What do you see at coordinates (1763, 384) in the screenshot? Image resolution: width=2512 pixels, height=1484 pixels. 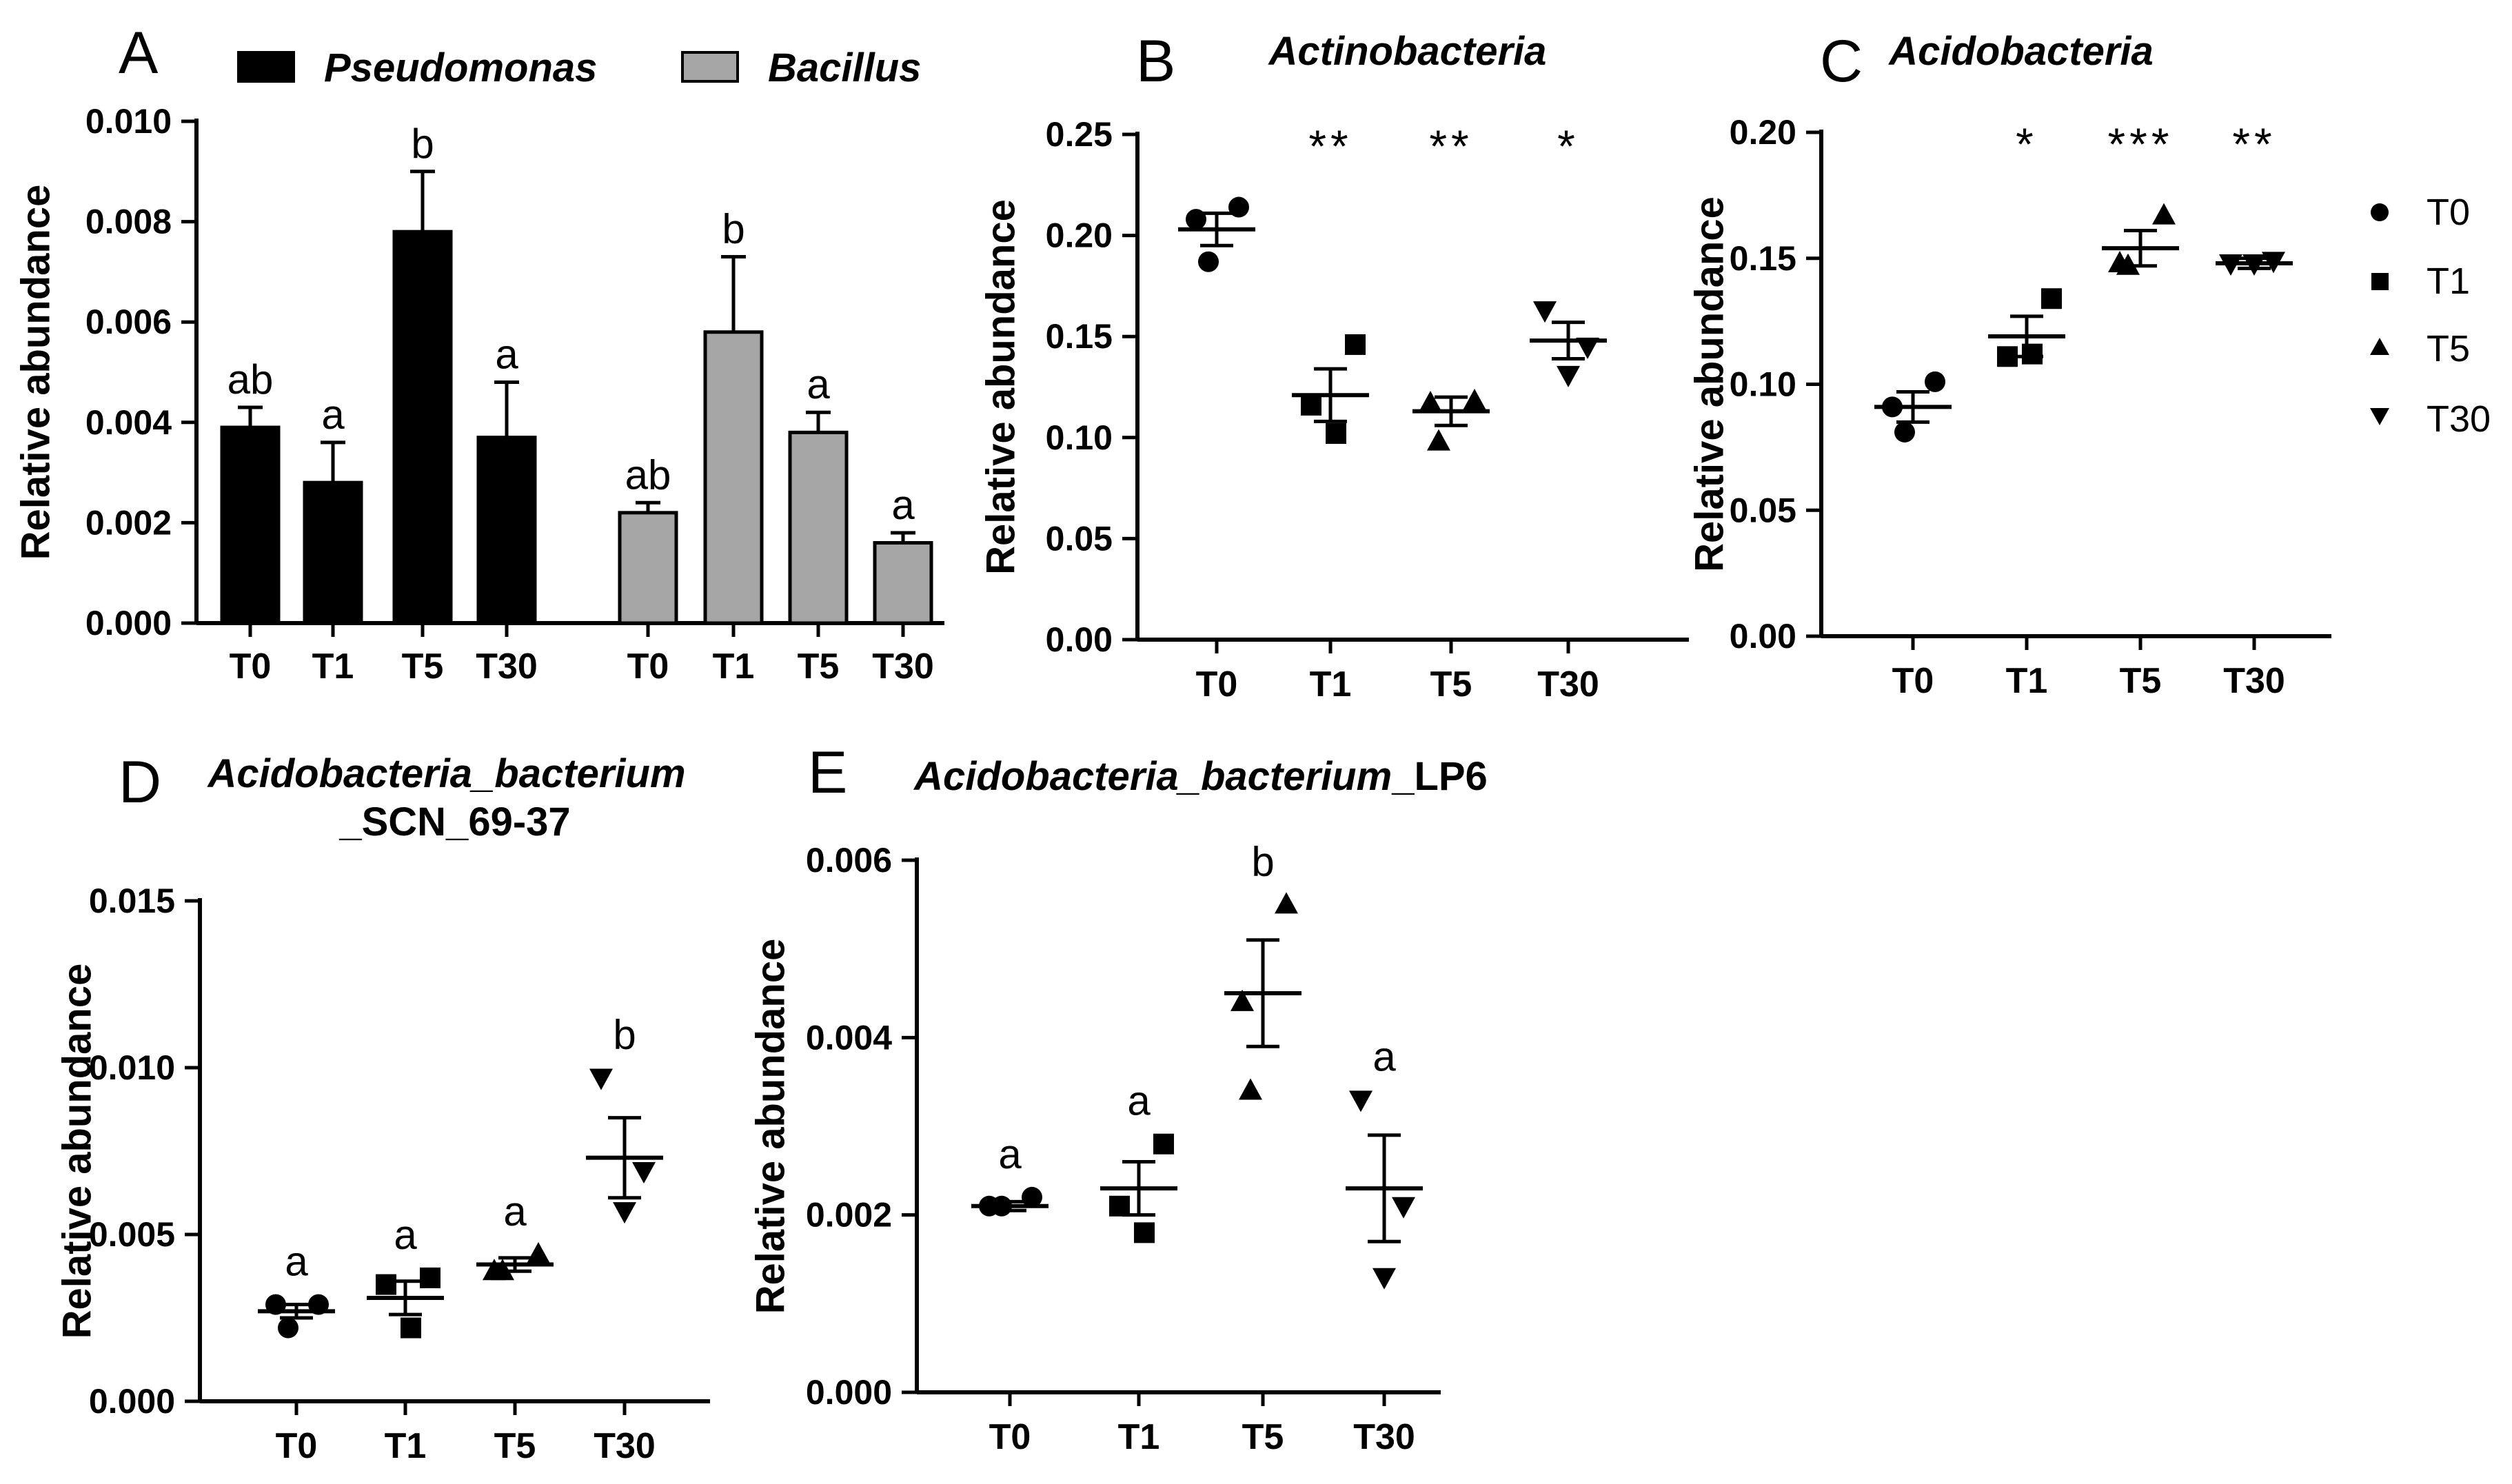 I see `panel-c-y-tick-label: 0.10` at bounding box center [1763, 384].